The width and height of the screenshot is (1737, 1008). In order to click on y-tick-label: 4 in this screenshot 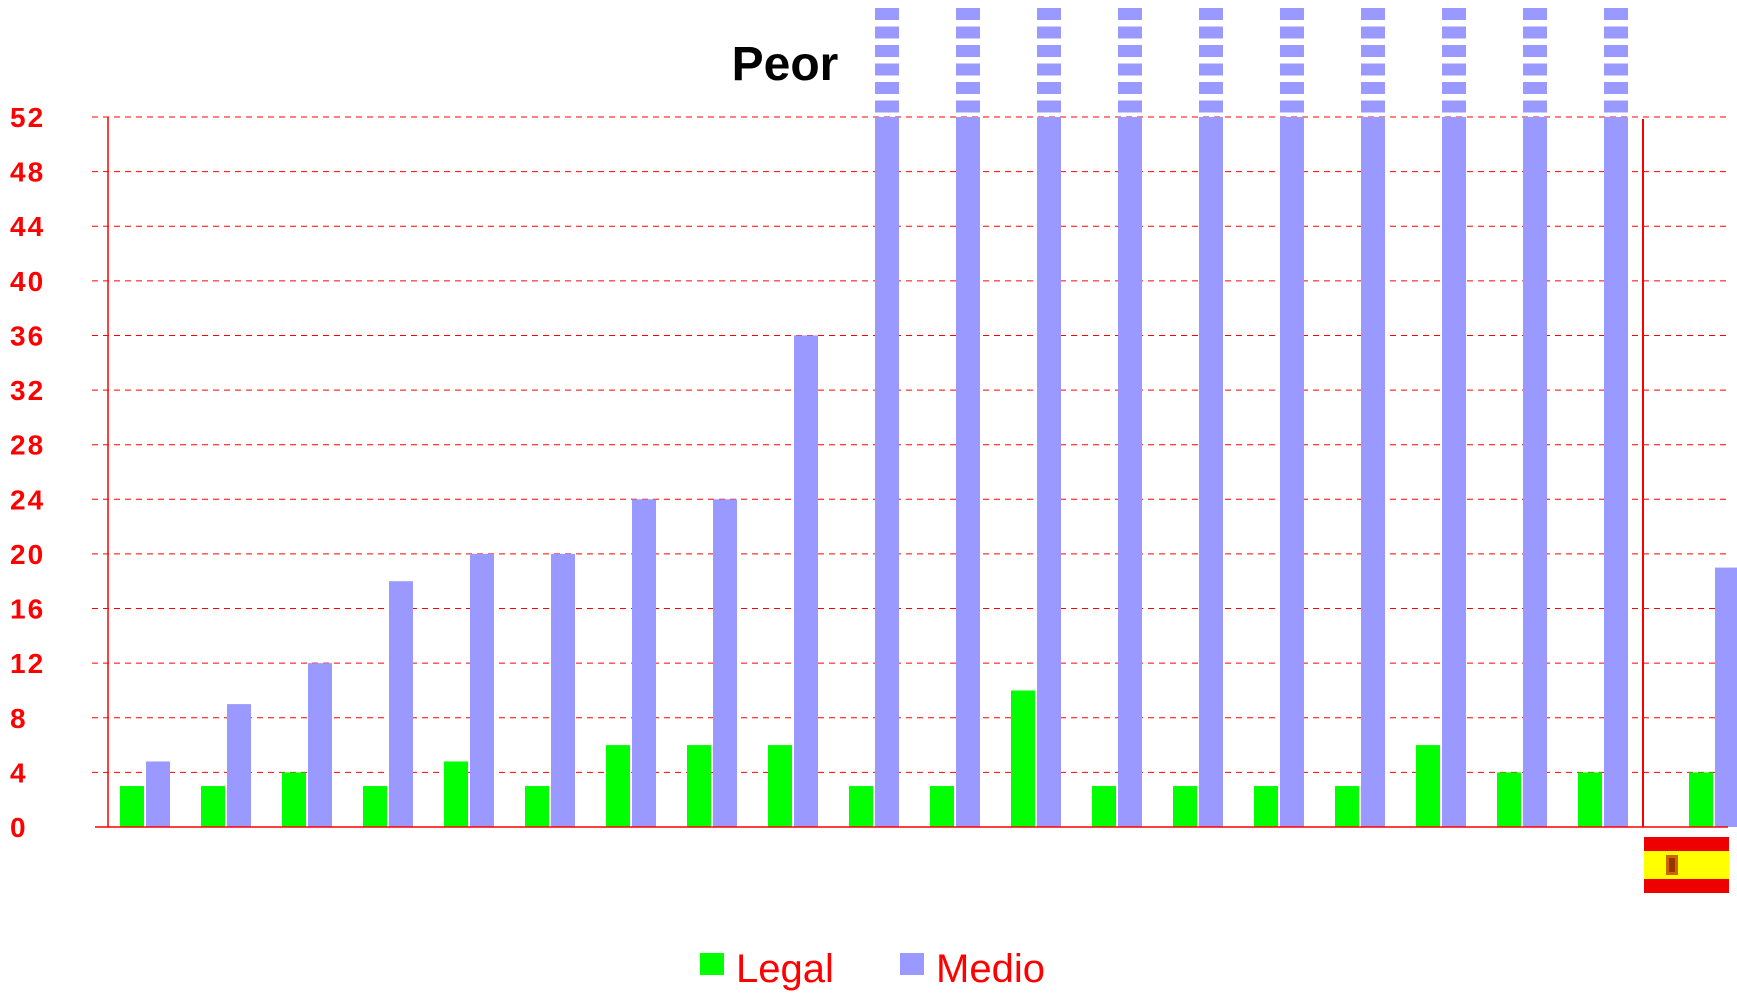, I will do `click(19, 772)`.